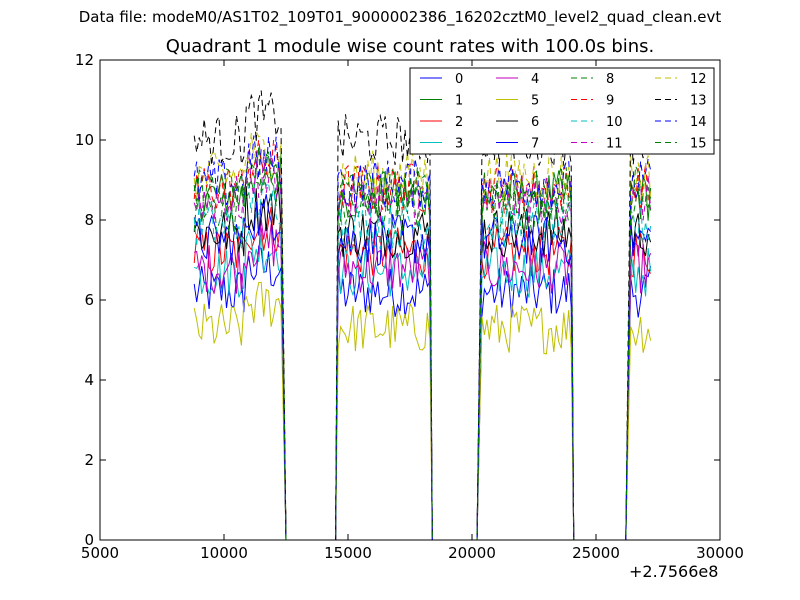 This screenshot has height=600, width=800. Describe the element at coordinates (698, 79) in the screenshot. I see `legend-label-12: 12` at that location.